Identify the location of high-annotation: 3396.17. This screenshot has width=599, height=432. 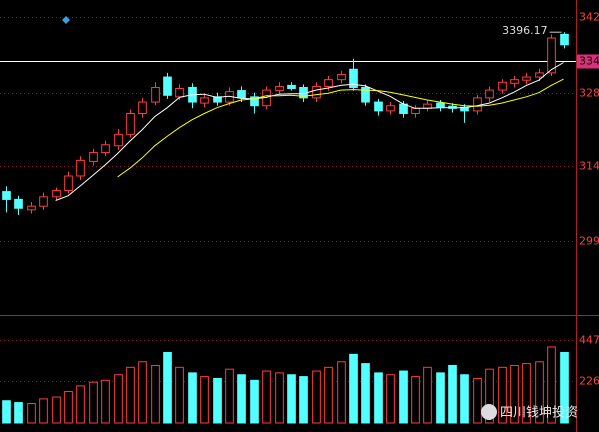
(525, 30).